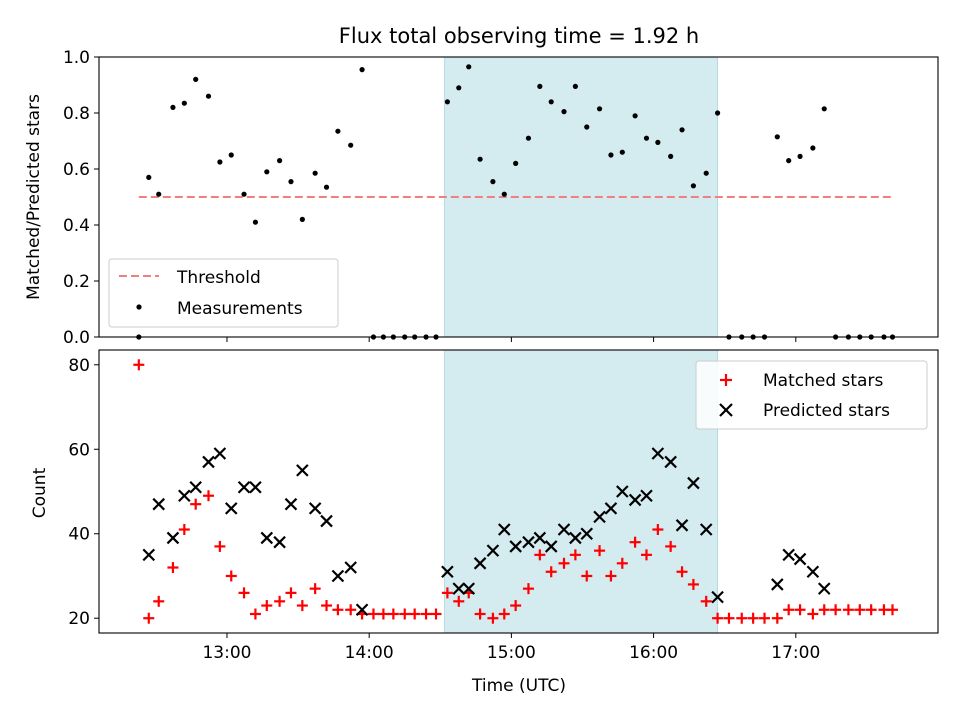  Describe the element at coordinates (726, 380) in the screenshot. I see `matched-legend-swatch` at that location.